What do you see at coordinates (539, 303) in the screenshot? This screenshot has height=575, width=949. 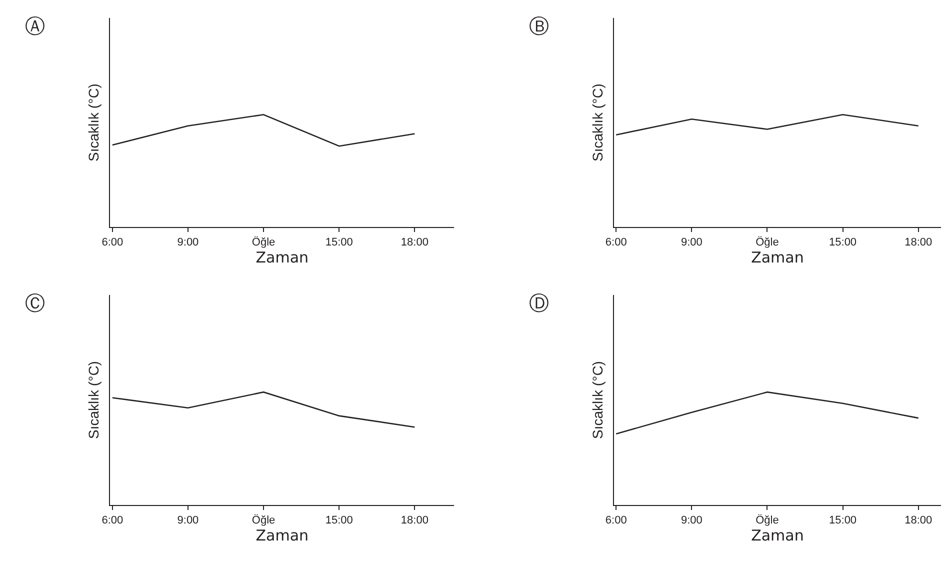 I see `chart-title: Ⓓ` at bounding box center [539, 303].